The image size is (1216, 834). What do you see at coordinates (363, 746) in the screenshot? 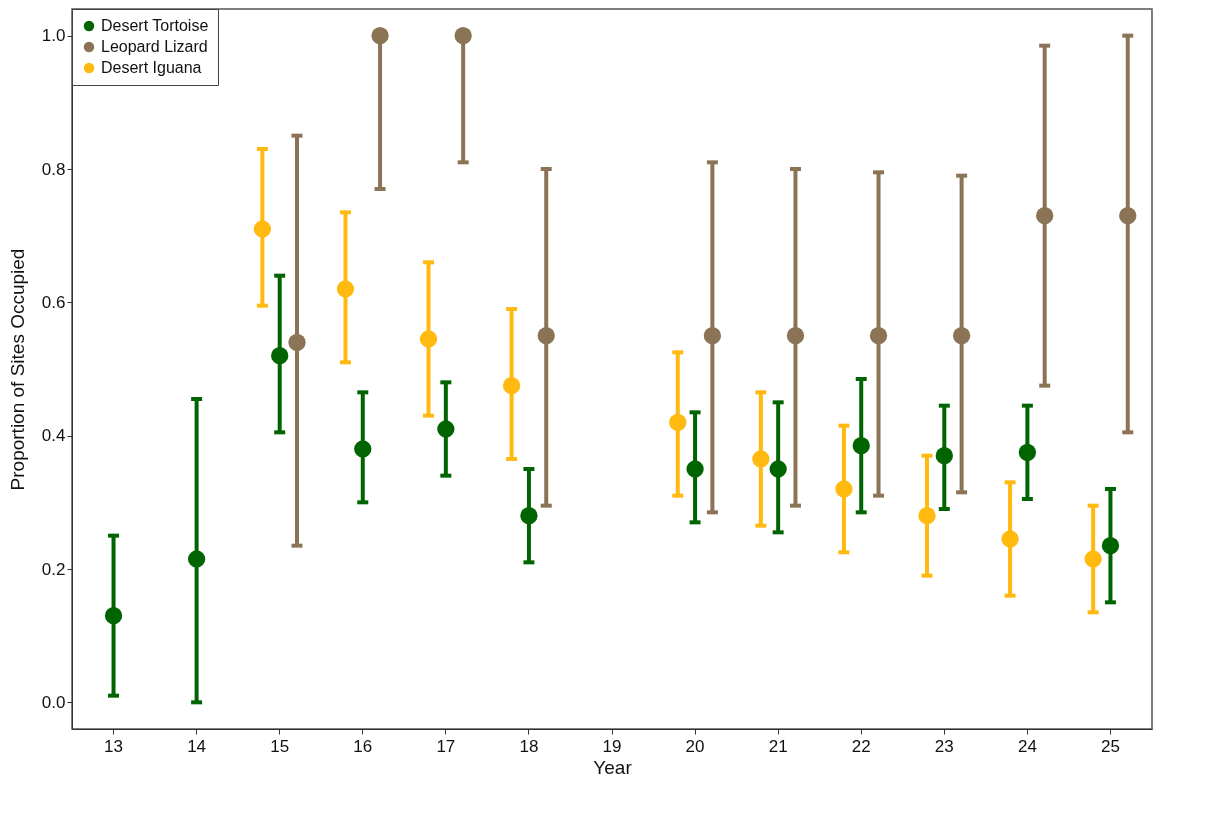
I see `x-tick-label: 16` at bounding box center [363, 746].